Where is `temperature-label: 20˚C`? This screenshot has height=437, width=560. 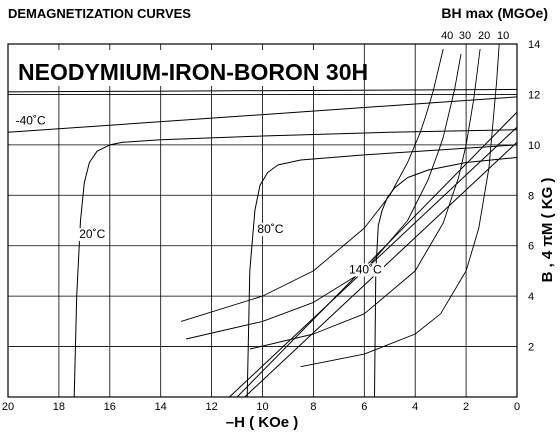 temperature-label: 20˚C is located at coordinates (92, 234).